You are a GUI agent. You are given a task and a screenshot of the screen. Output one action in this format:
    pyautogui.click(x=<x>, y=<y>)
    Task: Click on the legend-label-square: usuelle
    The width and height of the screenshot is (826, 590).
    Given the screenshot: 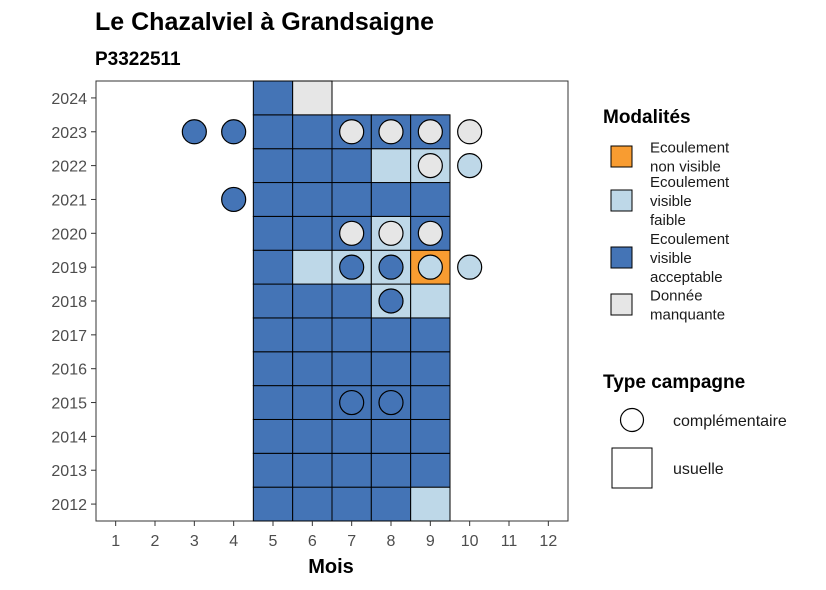 What is the action you would take?
    pyautogui.click(x=698, y=469)
    